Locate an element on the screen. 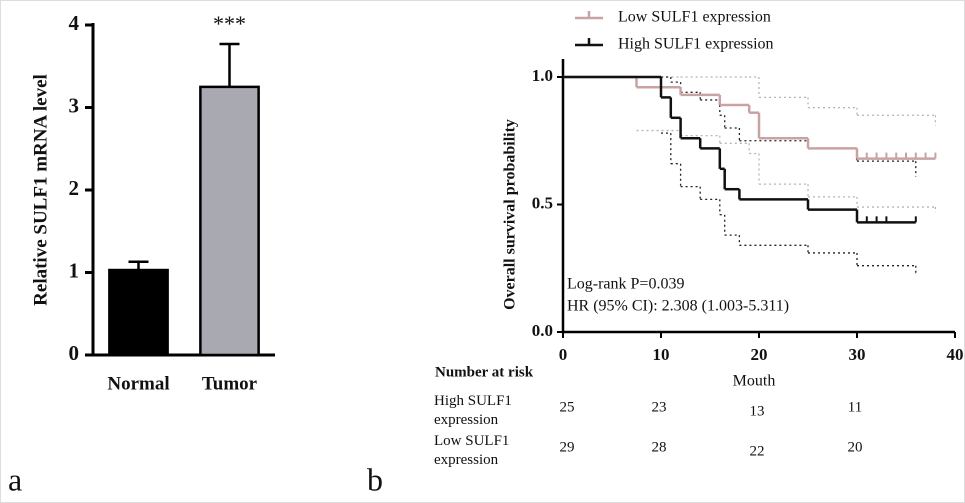 This screenshot has height=503, width=965. panel-label: b is located at coordinates (375, 479).